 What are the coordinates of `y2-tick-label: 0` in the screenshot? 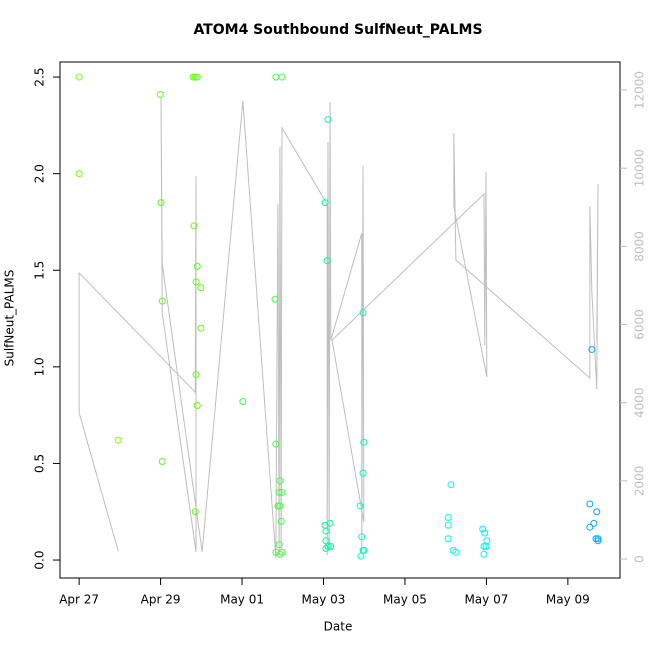 It's located at (640, 559).